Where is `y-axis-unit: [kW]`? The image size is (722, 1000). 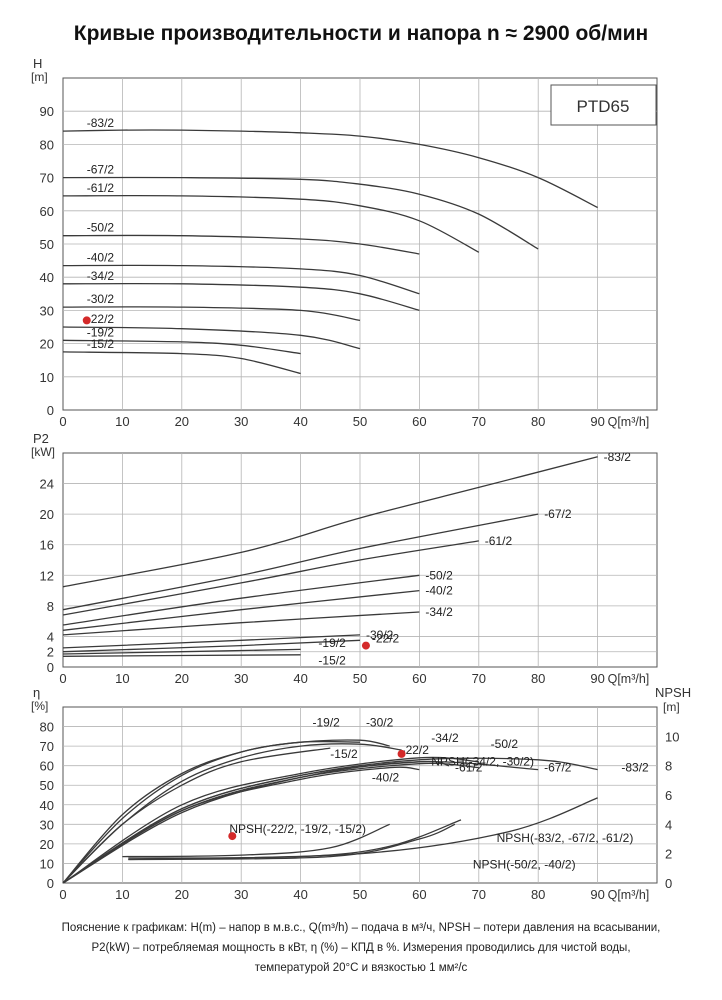 y-axis-unit: [kW] is located at coordinates (43, 452).